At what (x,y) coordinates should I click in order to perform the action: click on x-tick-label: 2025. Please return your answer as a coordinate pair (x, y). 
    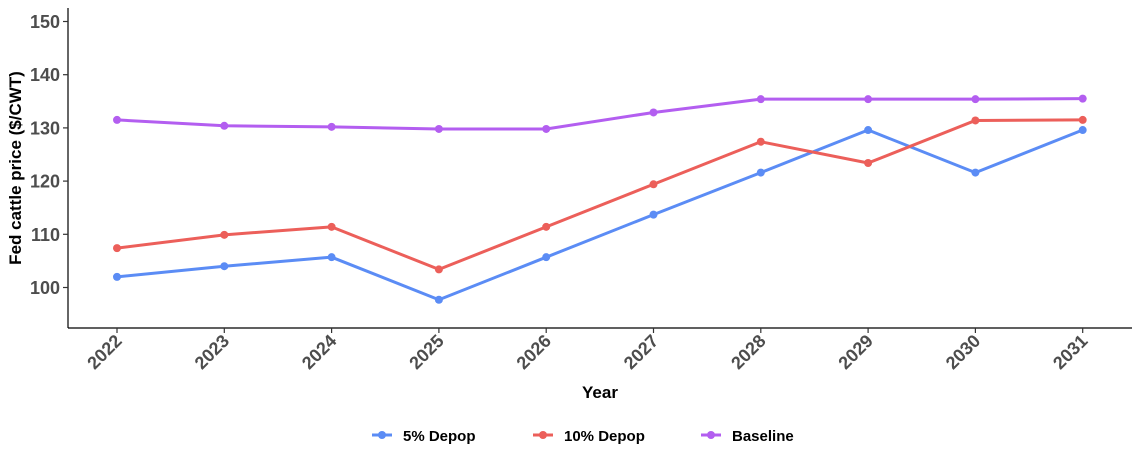
    Looking at the image, I should click on (426, 352).